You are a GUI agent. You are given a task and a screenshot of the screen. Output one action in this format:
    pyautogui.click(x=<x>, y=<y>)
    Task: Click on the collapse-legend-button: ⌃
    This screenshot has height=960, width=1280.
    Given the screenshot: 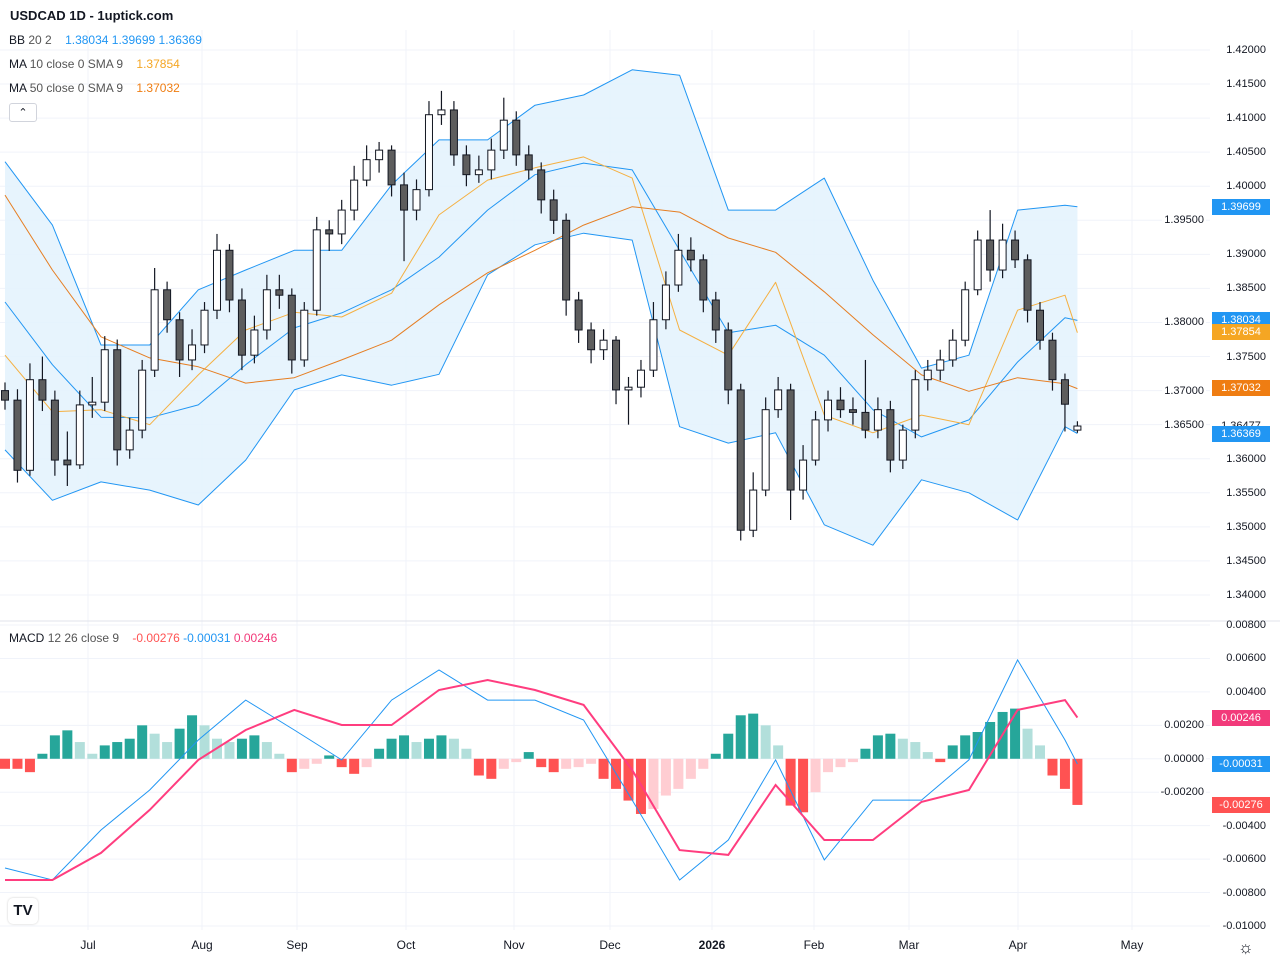 What is the action you would take?
    pyautogui.click(x=23, y=112)
    